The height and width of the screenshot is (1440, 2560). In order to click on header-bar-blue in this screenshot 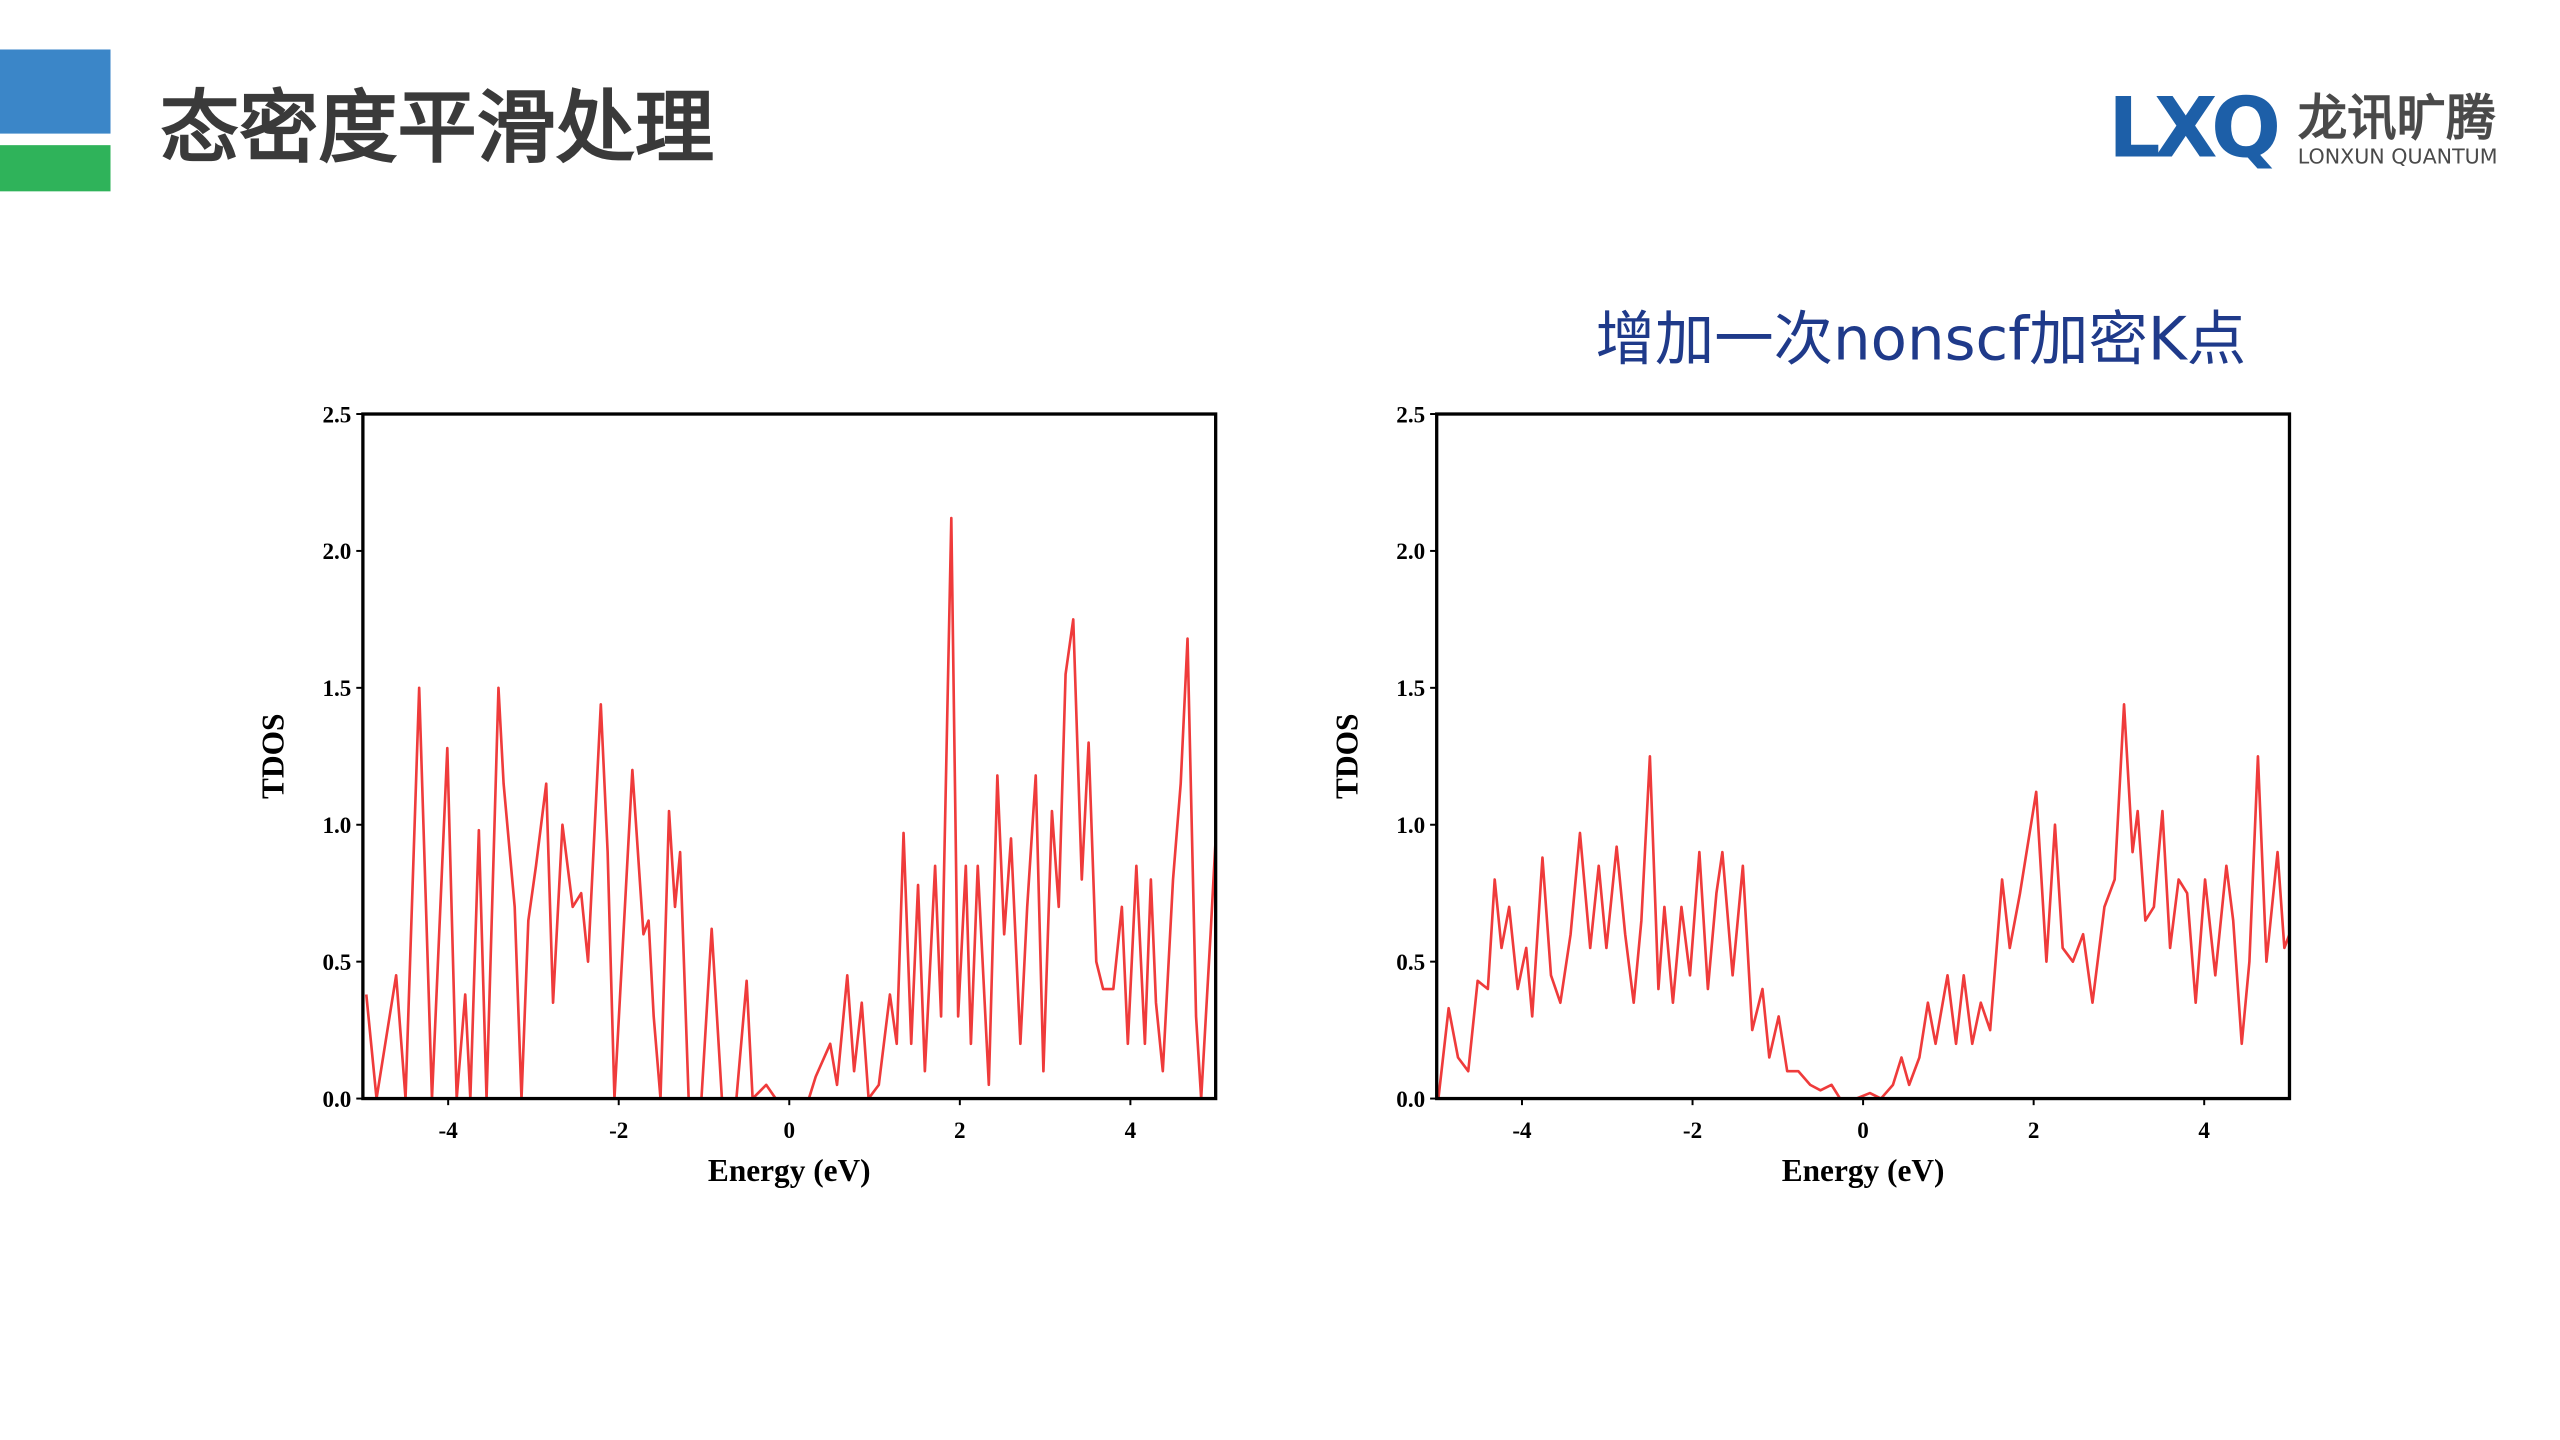, I will do `click(55, 91)`.